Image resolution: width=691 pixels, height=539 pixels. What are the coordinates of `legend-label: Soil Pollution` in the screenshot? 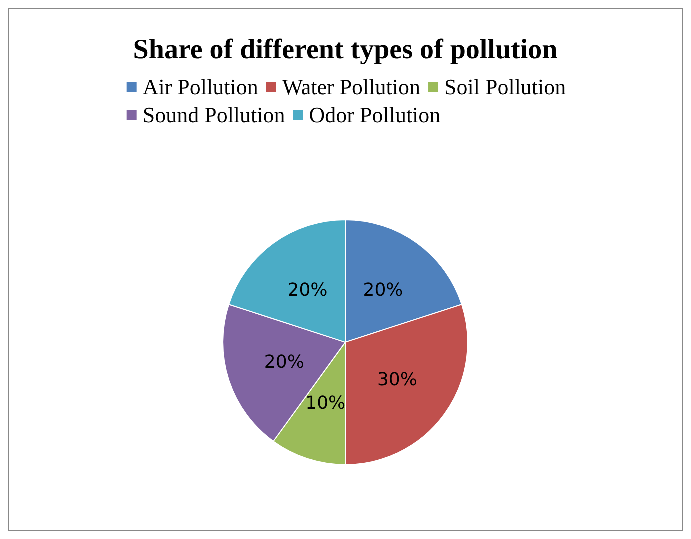 It's located at (505, 87).